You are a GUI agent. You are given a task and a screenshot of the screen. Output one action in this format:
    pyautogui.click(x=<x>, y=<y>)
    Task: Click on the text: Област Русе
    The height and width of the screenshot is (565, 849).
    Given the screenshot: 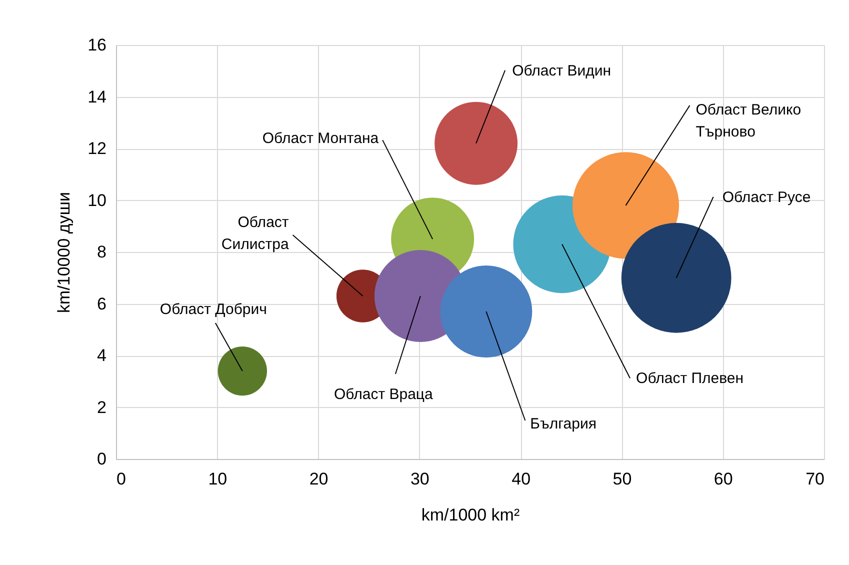 What is the action you would take?
    pyautogui.click(x=766, y=197)
    